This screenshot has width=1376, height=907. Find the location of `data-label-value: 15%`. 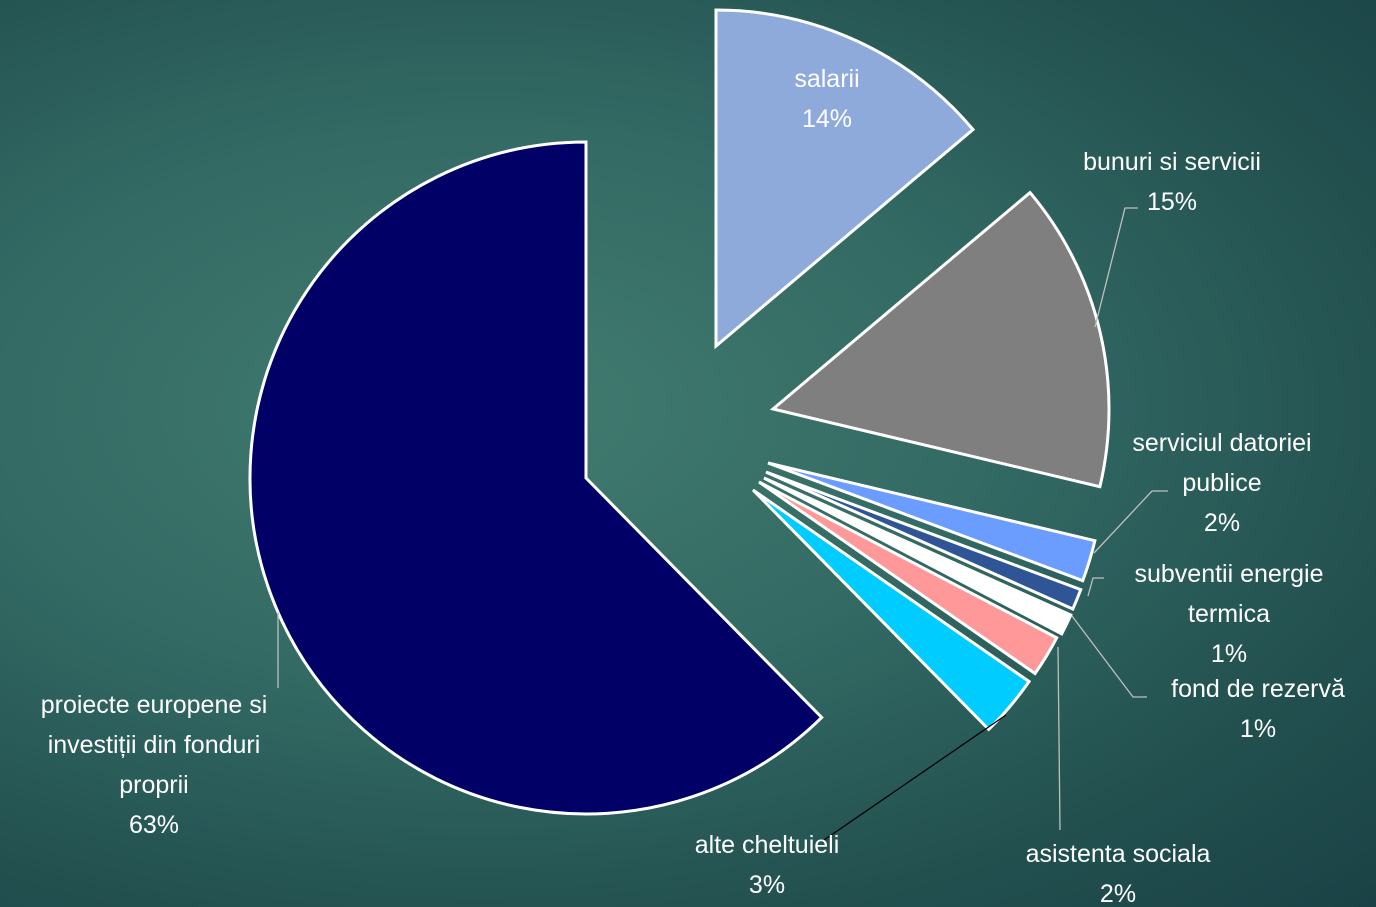

data-label-value: 15% is located at coordinates (1172, 202).